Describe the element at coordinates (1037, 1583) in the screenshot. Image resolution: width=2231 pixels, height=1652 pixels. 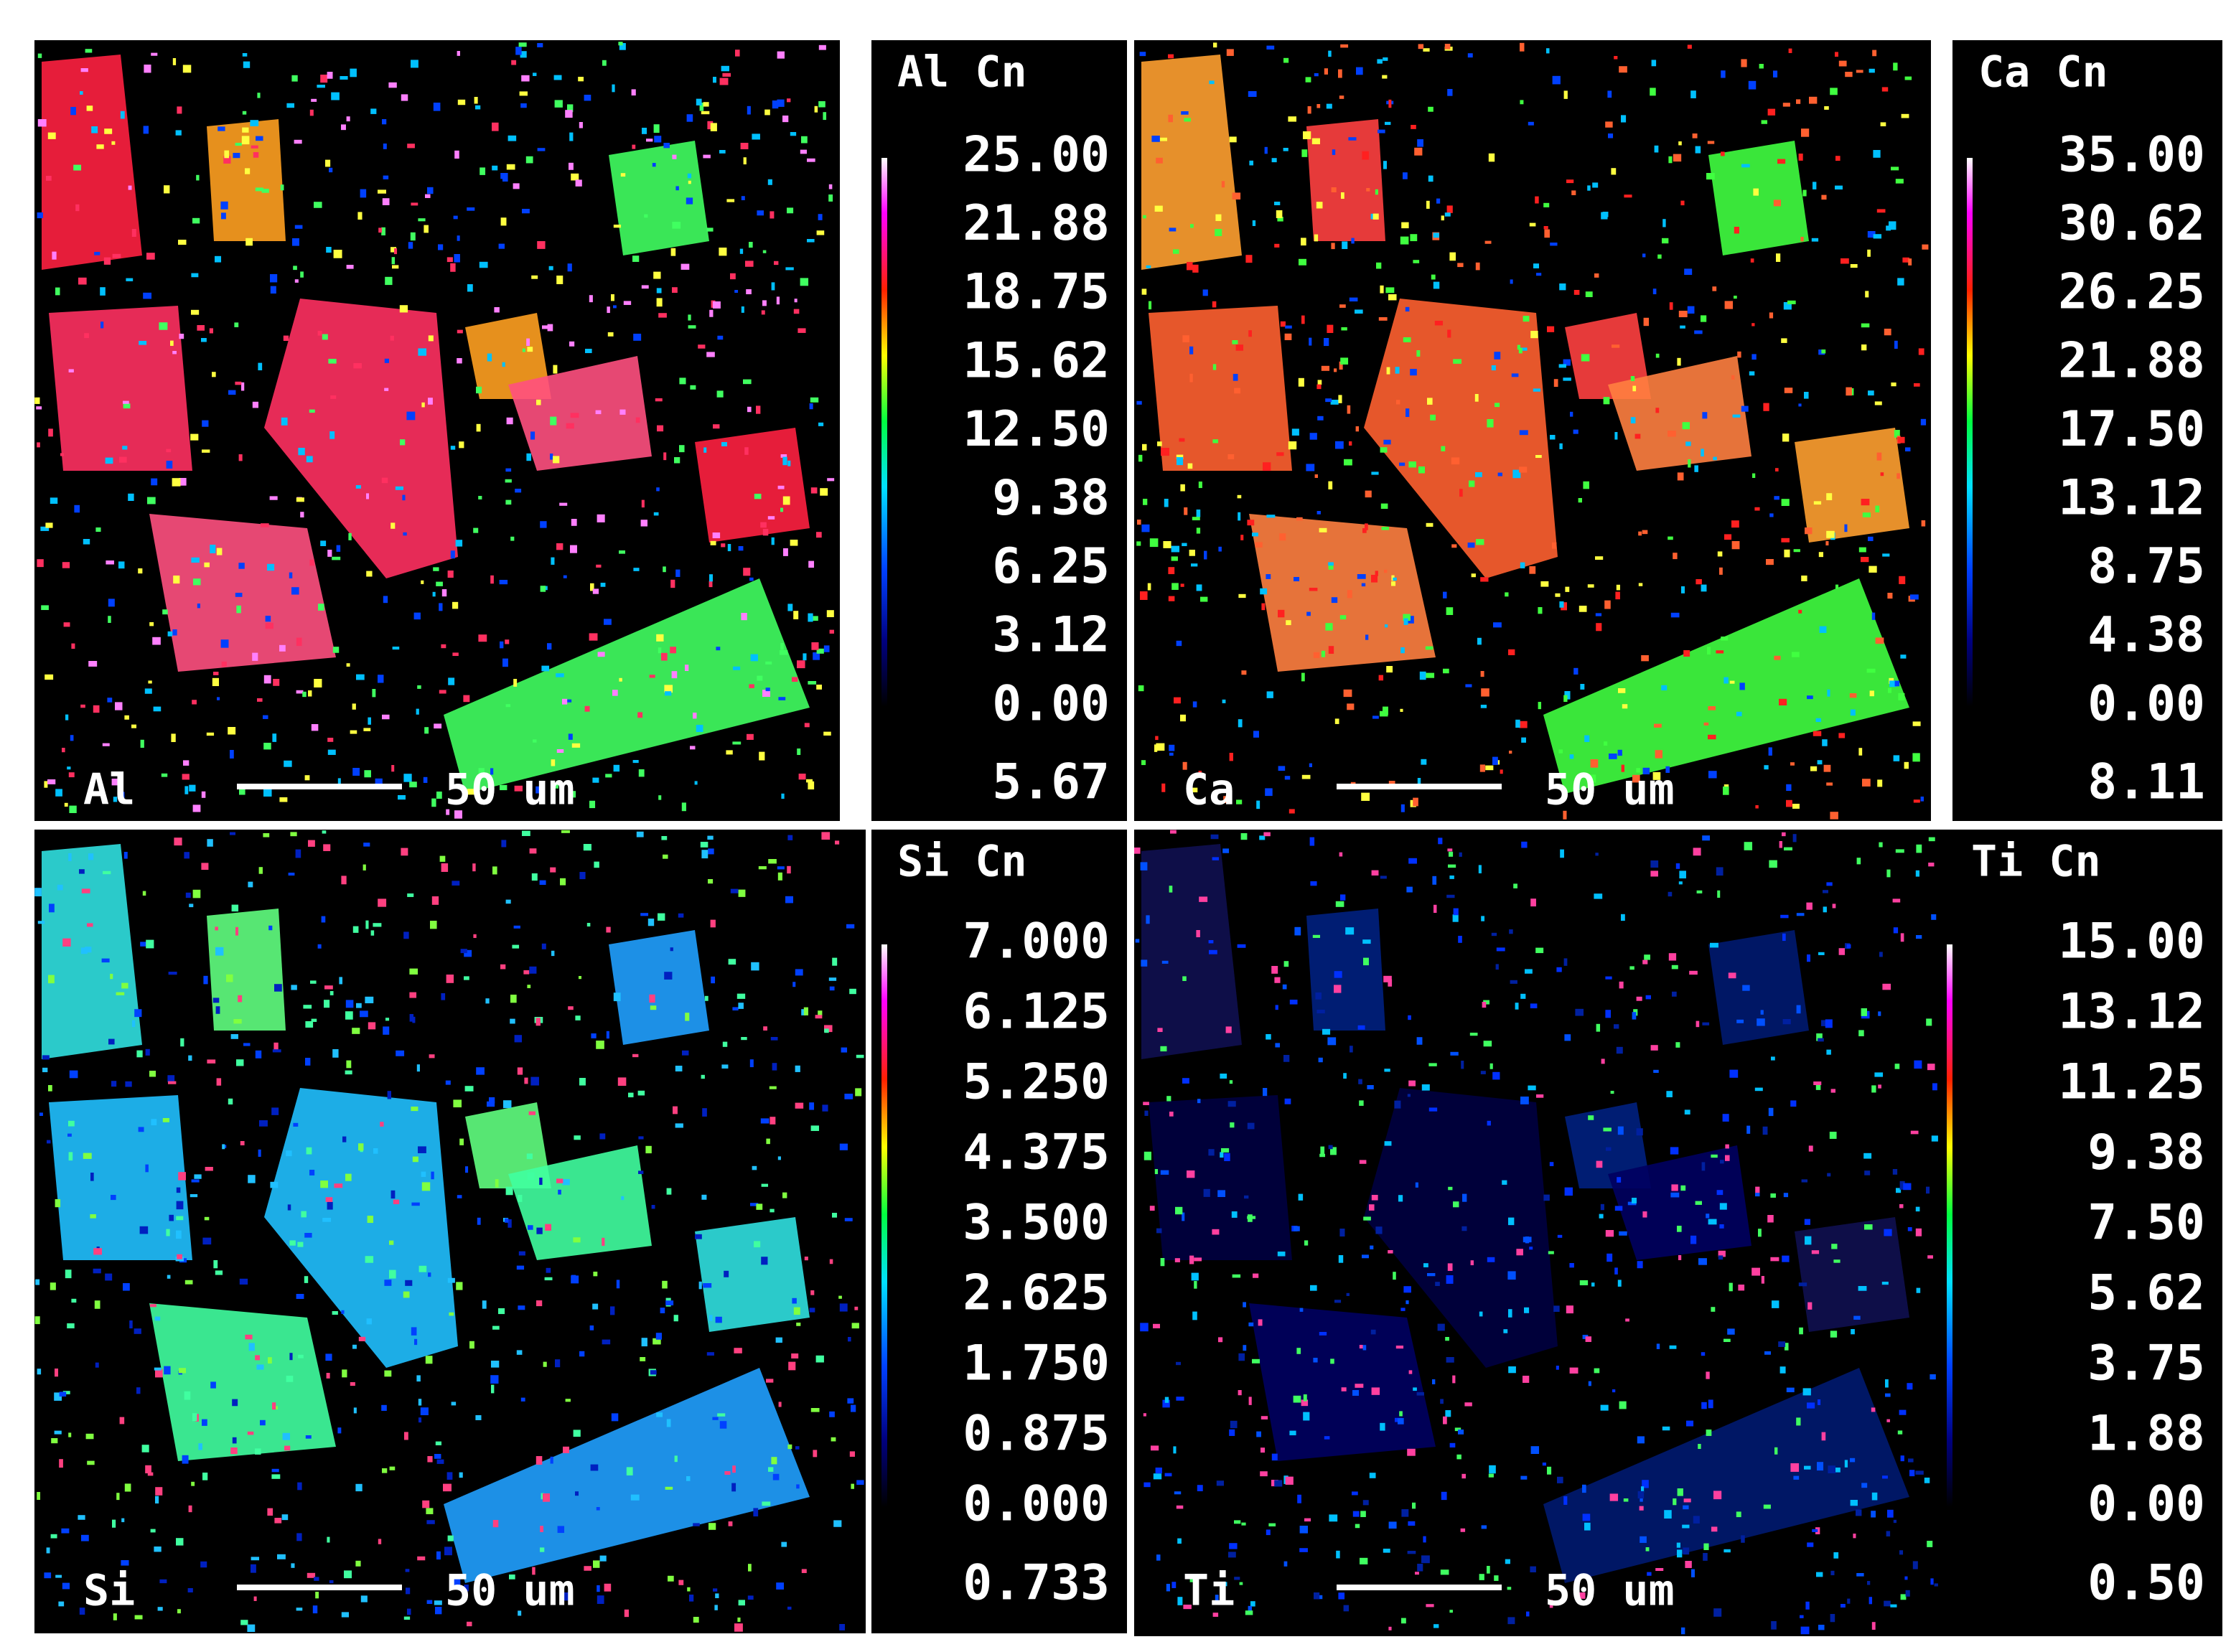
I see `colorbar-extra-value: 0.733` at that location.